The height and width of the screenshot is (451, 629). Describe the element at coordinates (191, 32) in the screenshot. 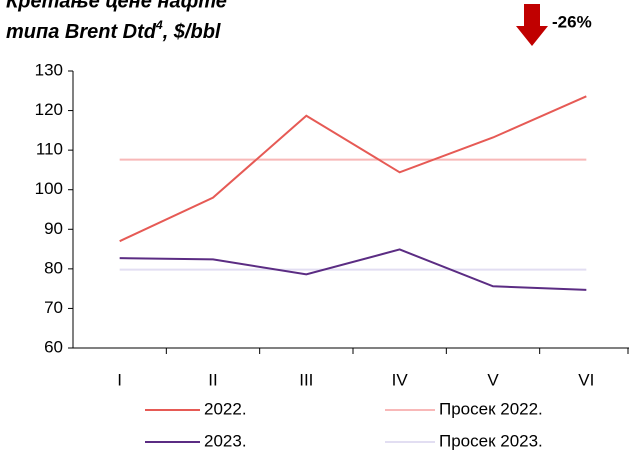

I see `title-text: , $/bbl` at that location.